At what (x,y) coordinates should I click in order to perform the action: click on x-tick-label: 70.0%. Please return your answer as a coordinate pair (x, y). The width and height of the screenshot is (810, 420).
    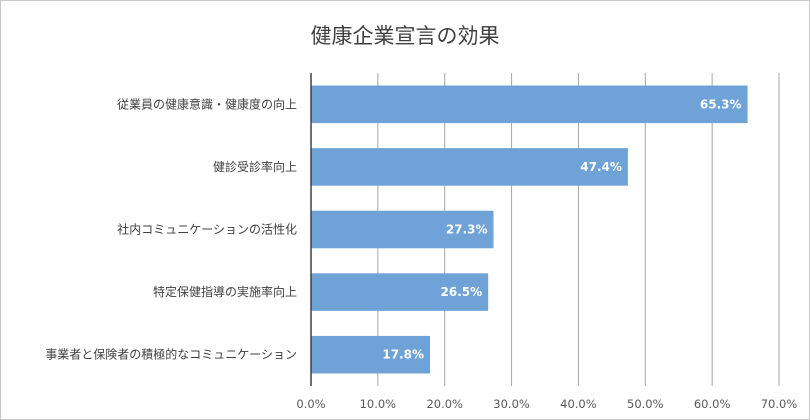
    Looking at the image, I should click on (779, 404).